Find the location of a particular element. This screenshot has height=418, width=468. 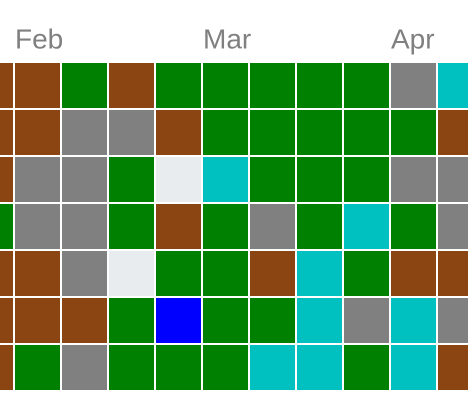

month-label: Apr is located at coordinates (413, 38).